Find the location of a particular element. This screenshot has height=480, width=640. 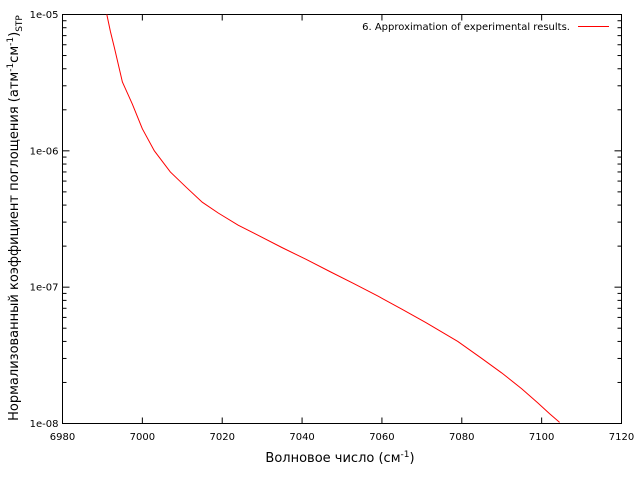

x-tick-label: 7020 is located at coordinates (221, 437).